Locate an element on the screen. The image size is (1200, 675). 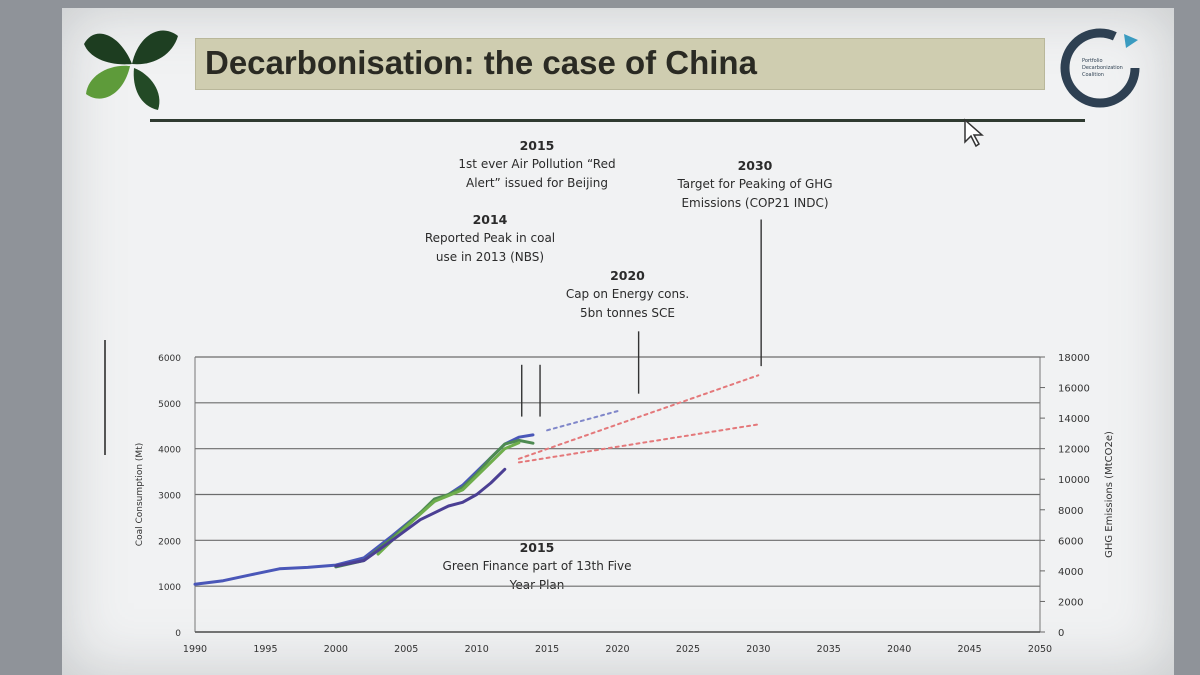
y2-tick-label: 12000 is located at coordinates (1074, 450).